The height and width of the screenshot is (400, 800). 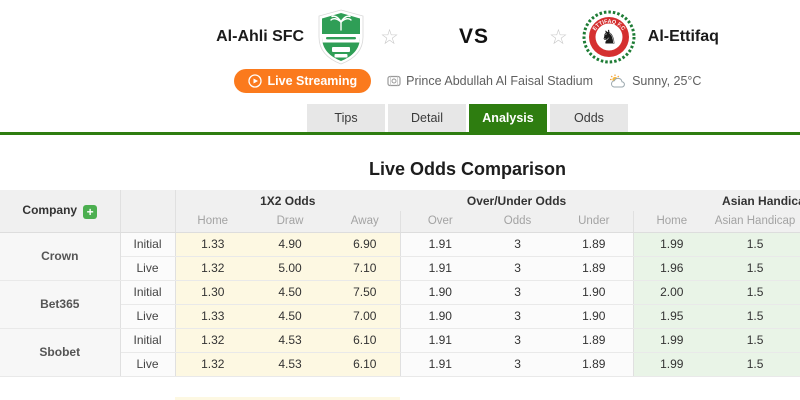 I want to click on stadium-info: Prince Abdullah Al Faisal Stadium, so click(x=490, y=81).